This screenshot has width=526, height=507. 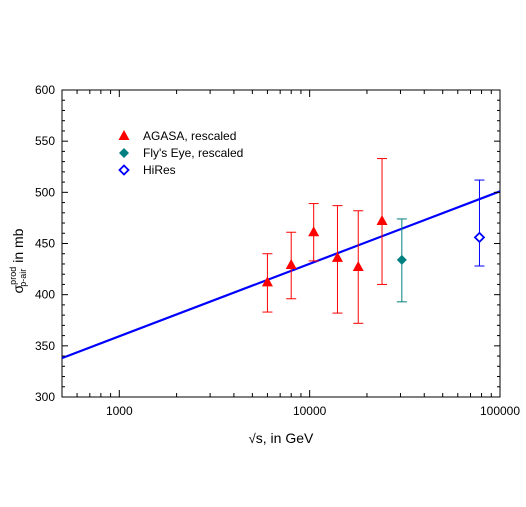 I want to click on y-axis-label-symbol: σ, so click(x=18, y=288).